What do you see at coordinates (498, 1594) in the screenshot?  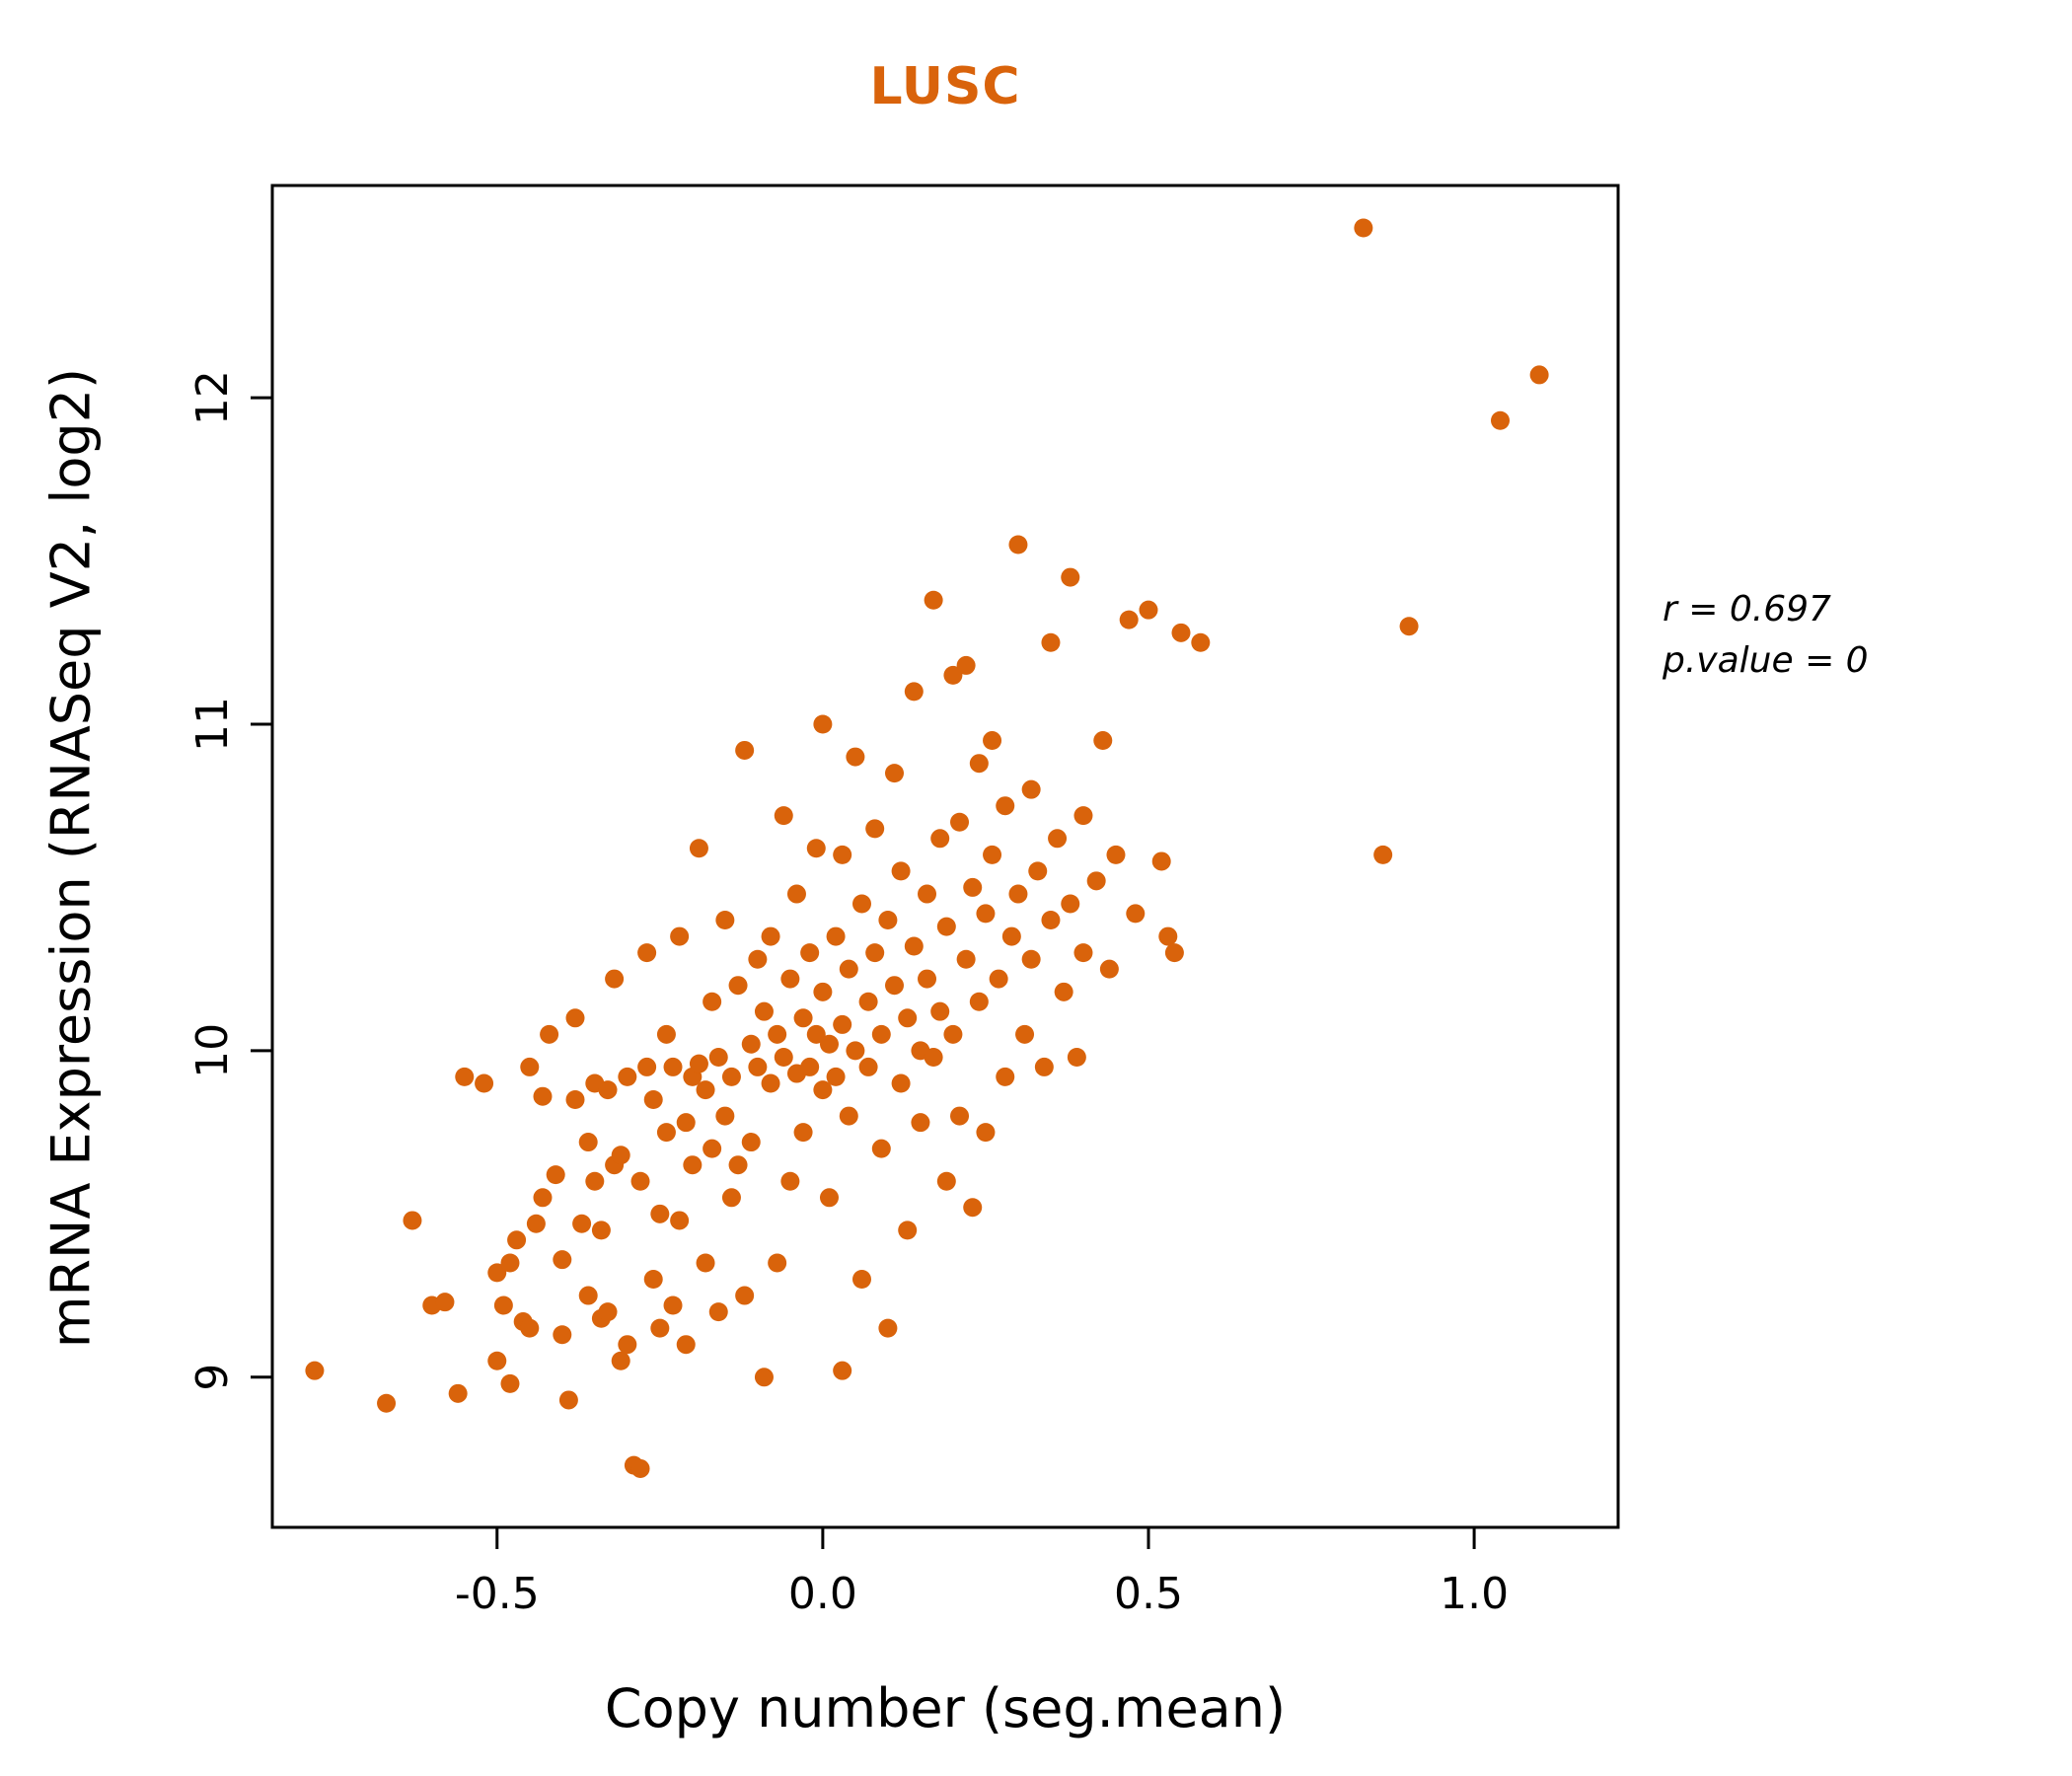 I see `x-tick-label: -0.5` at bounding box center [498, 1594].